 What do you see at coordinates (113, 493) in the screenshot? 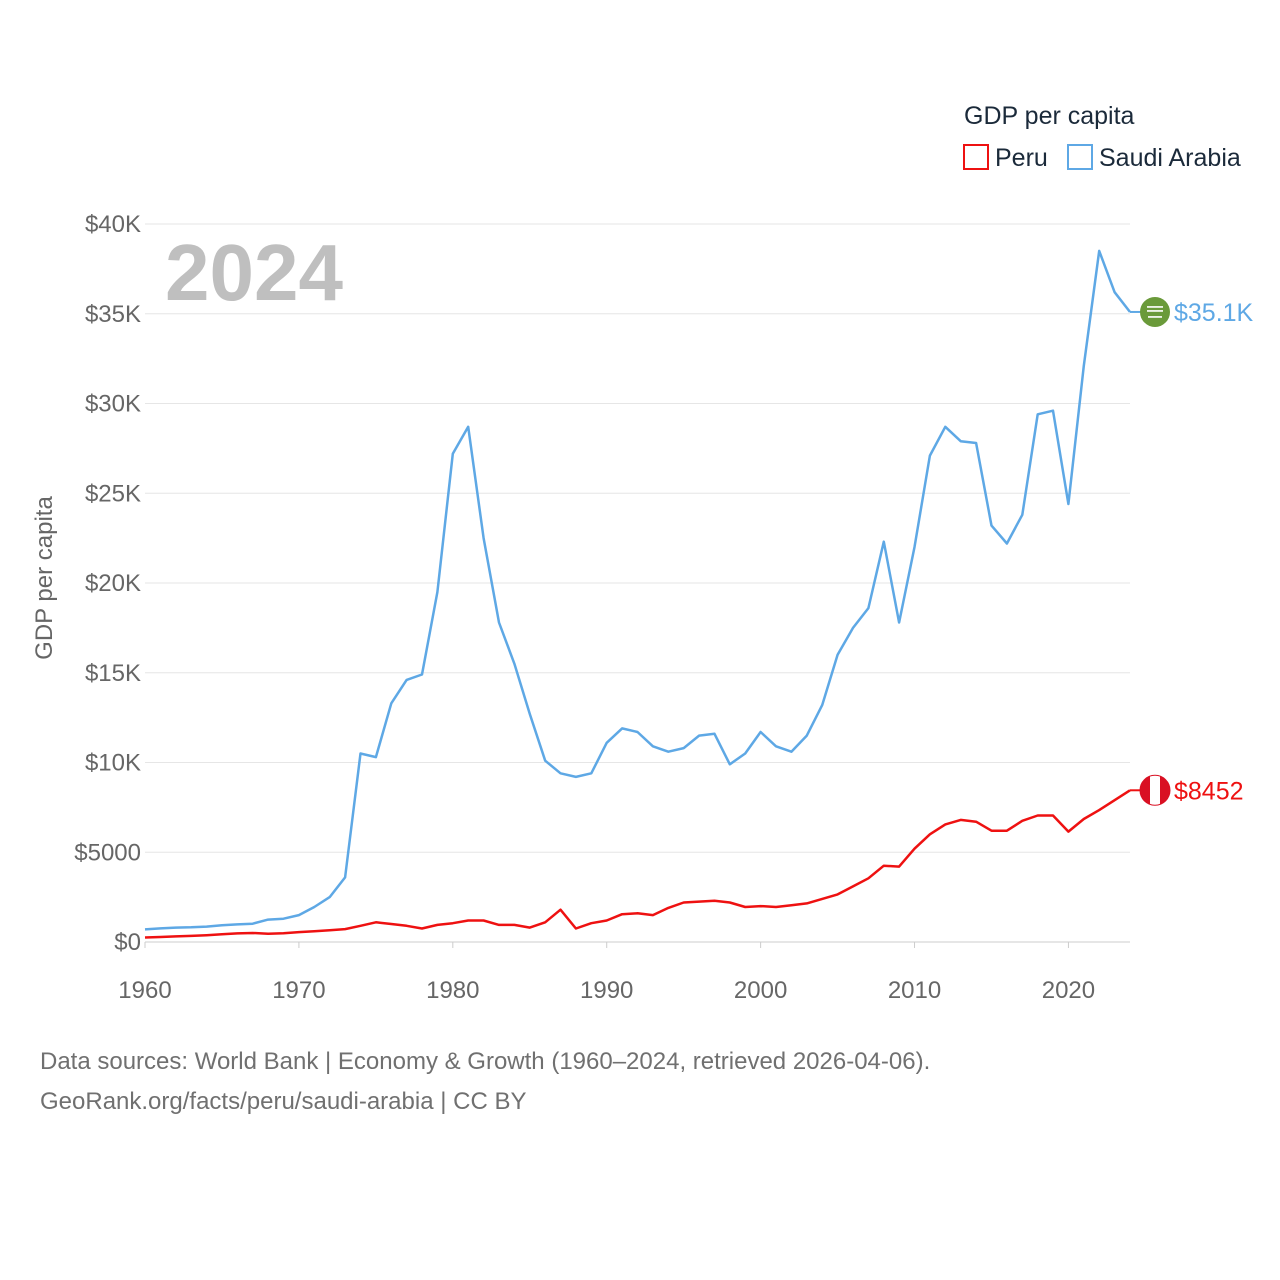
I see `y-tick-label: $25K` at bounding box center [113, 493].